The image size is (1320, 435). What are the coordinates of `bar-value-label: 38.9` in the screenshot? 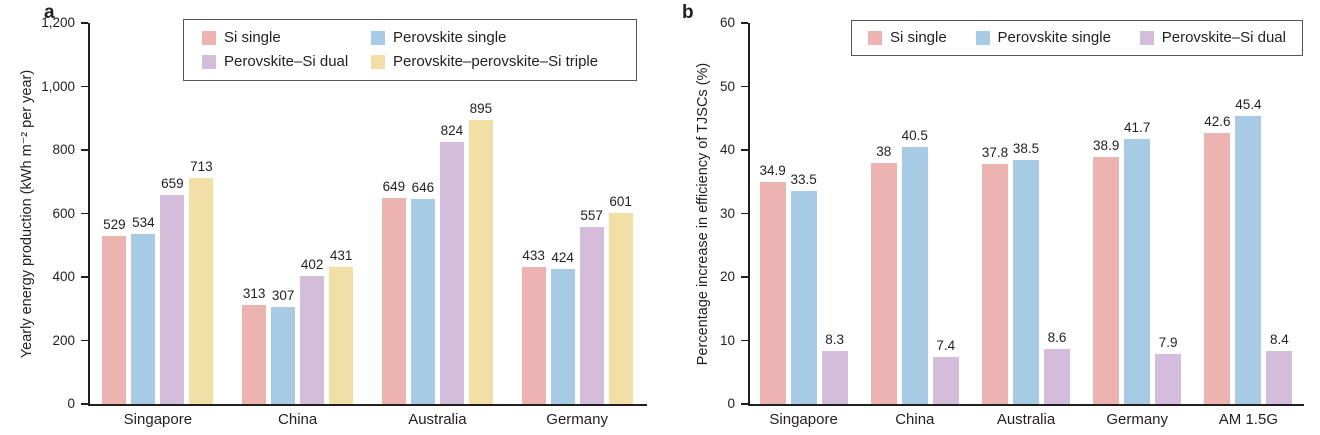 It's located at (1106, 145).